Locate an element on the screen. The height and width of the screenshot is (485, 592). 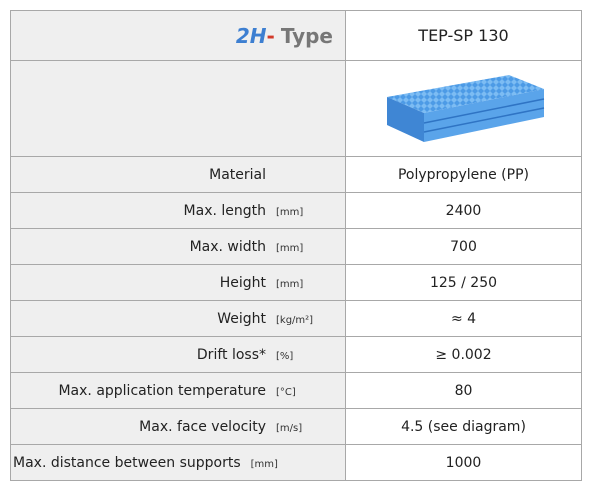
spec-row: Max. distance between supports [mm] 1000 is located at coordinates (296, 462).